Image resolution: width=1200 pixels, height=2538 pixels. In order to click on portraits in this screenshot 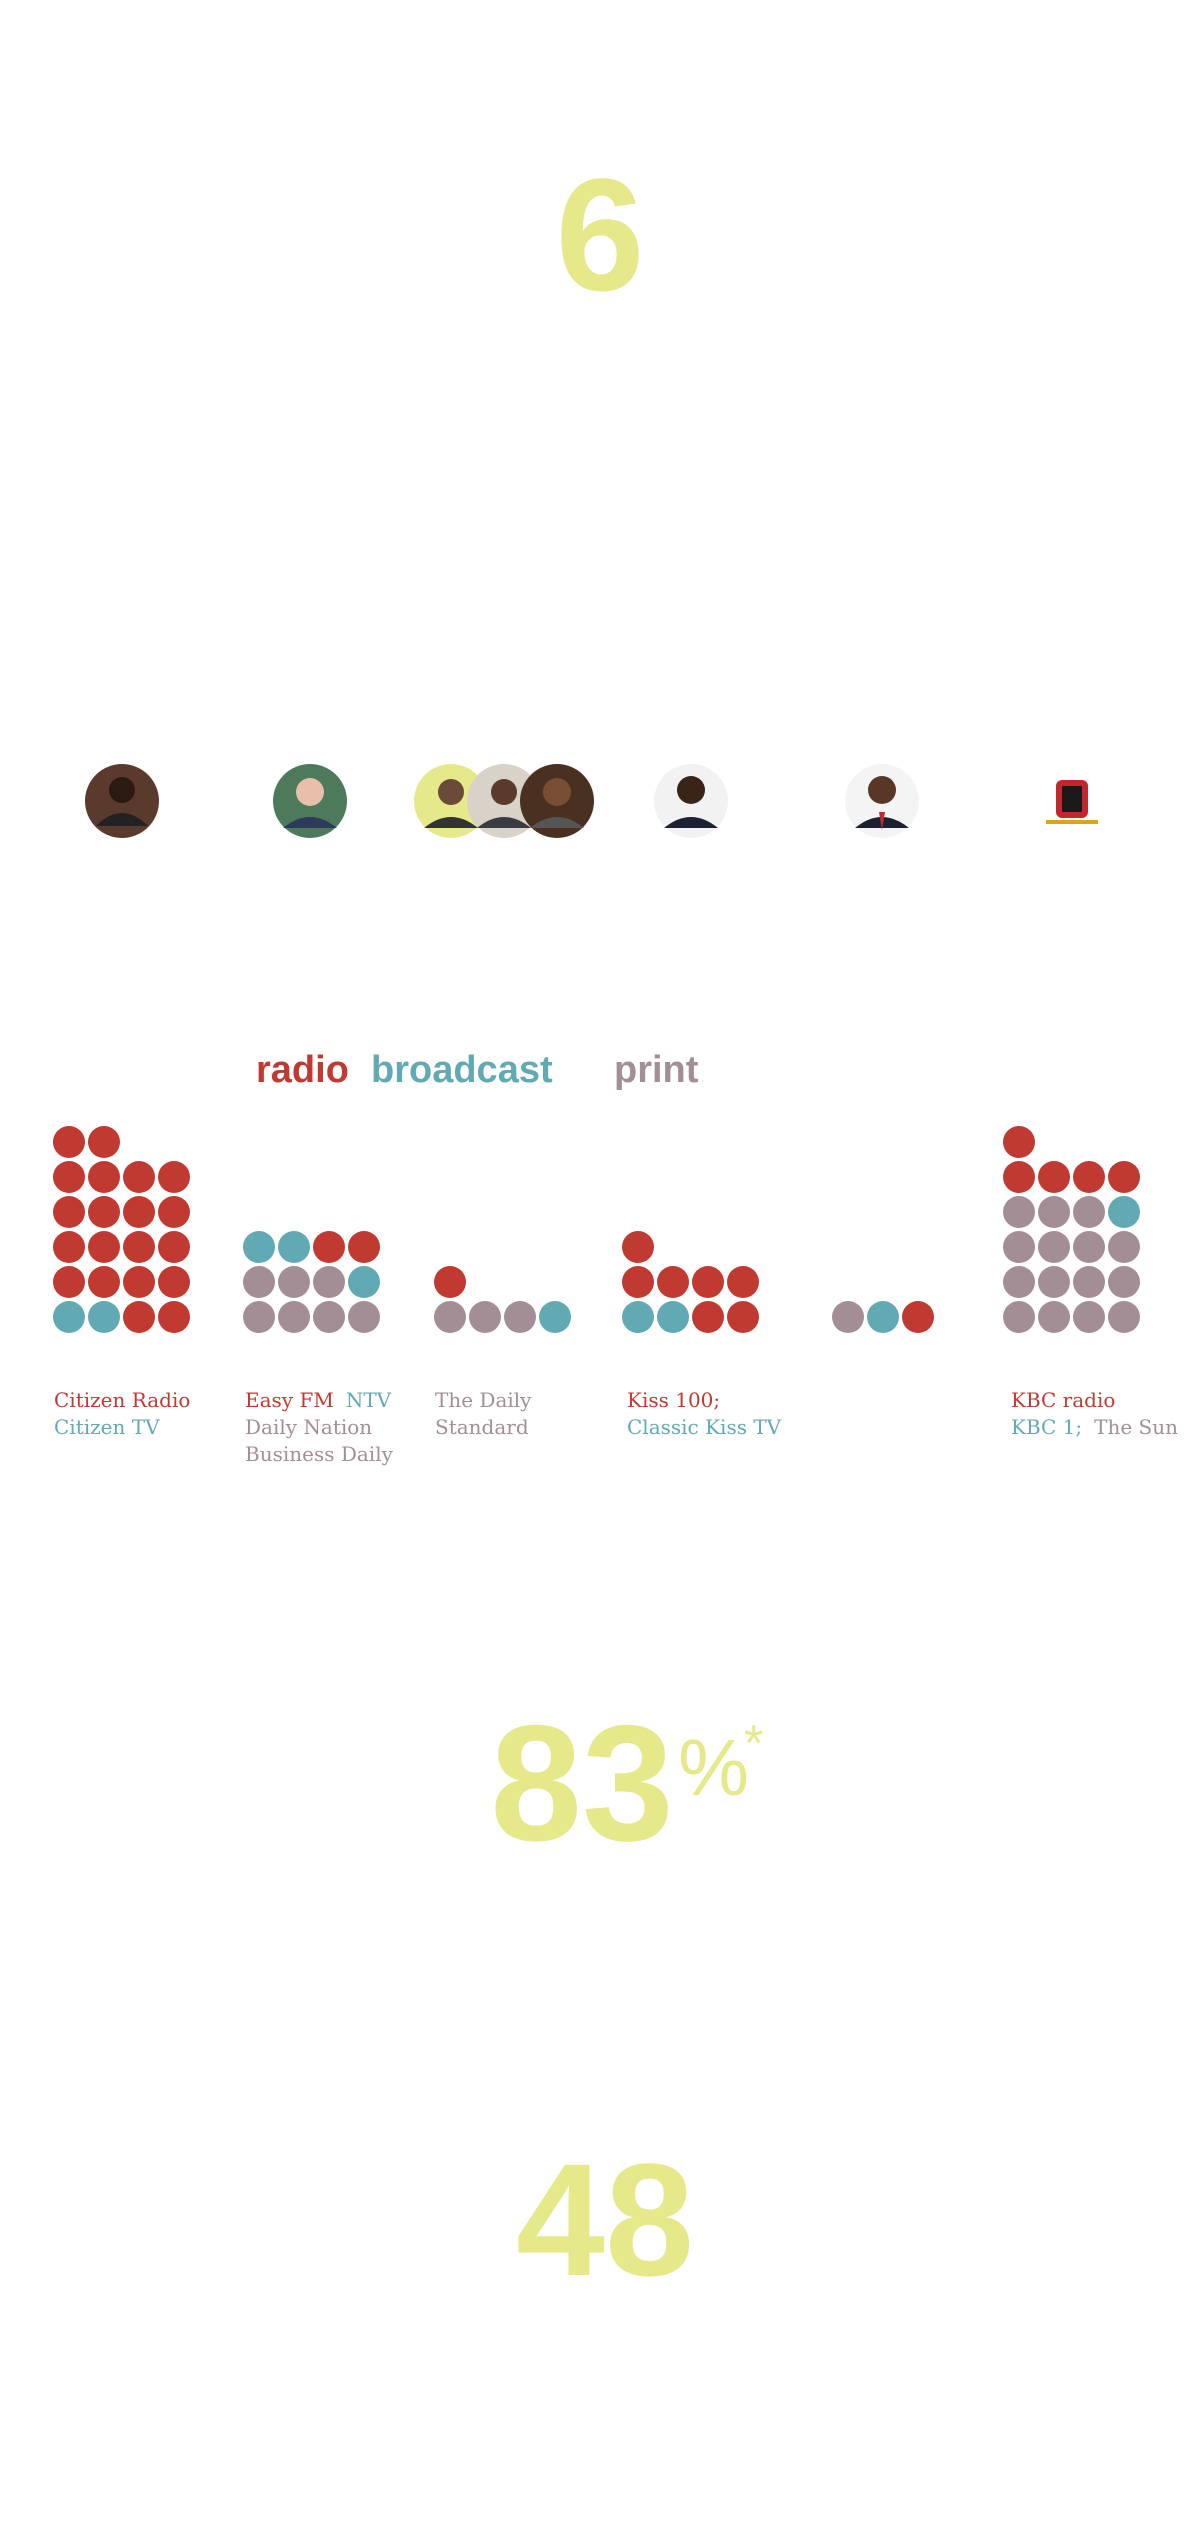, I will do `click(591, 801)`.